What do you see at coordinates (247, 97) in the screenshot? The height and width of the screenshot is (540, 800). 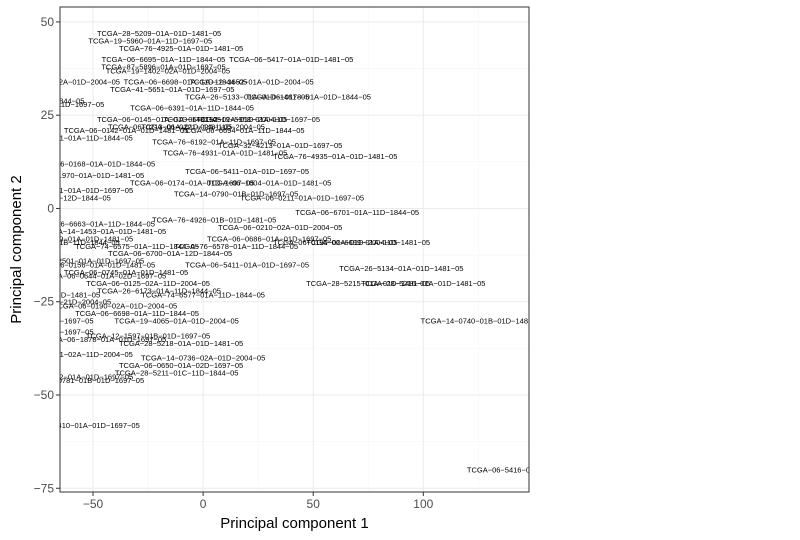 I see `point-label: TCGA−26−5133−01A−01D−1481−05` at bounding box center [247, 97].